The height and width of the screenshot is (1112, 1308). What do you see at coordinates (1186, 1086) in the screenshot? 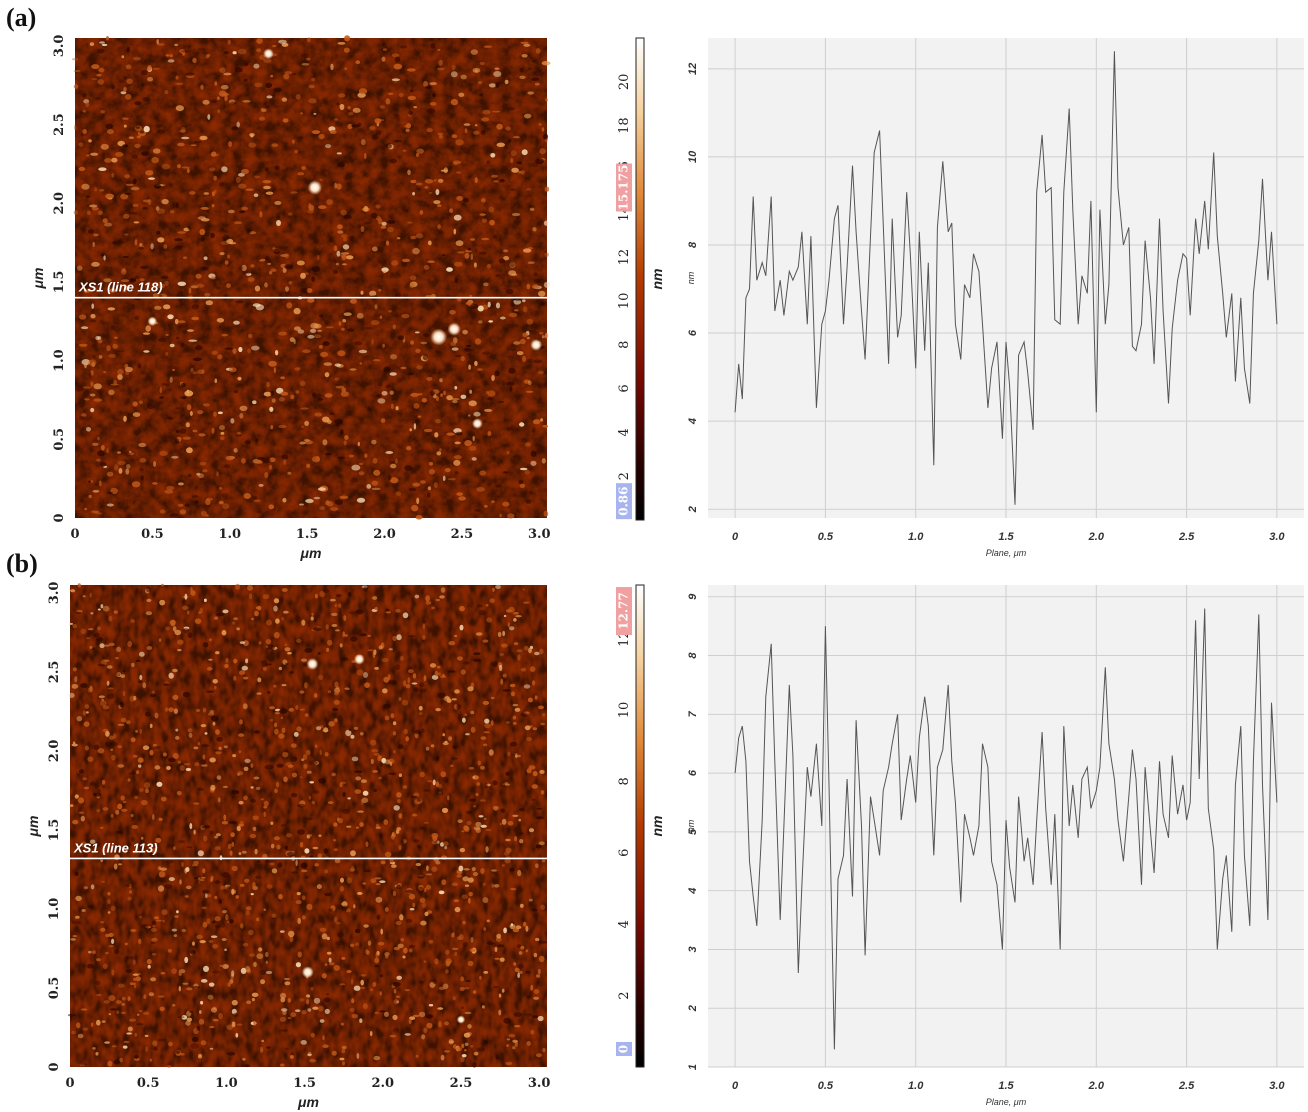
I see `profile-x-tick-label: 2.5` at bounding box center [1186, 1086].